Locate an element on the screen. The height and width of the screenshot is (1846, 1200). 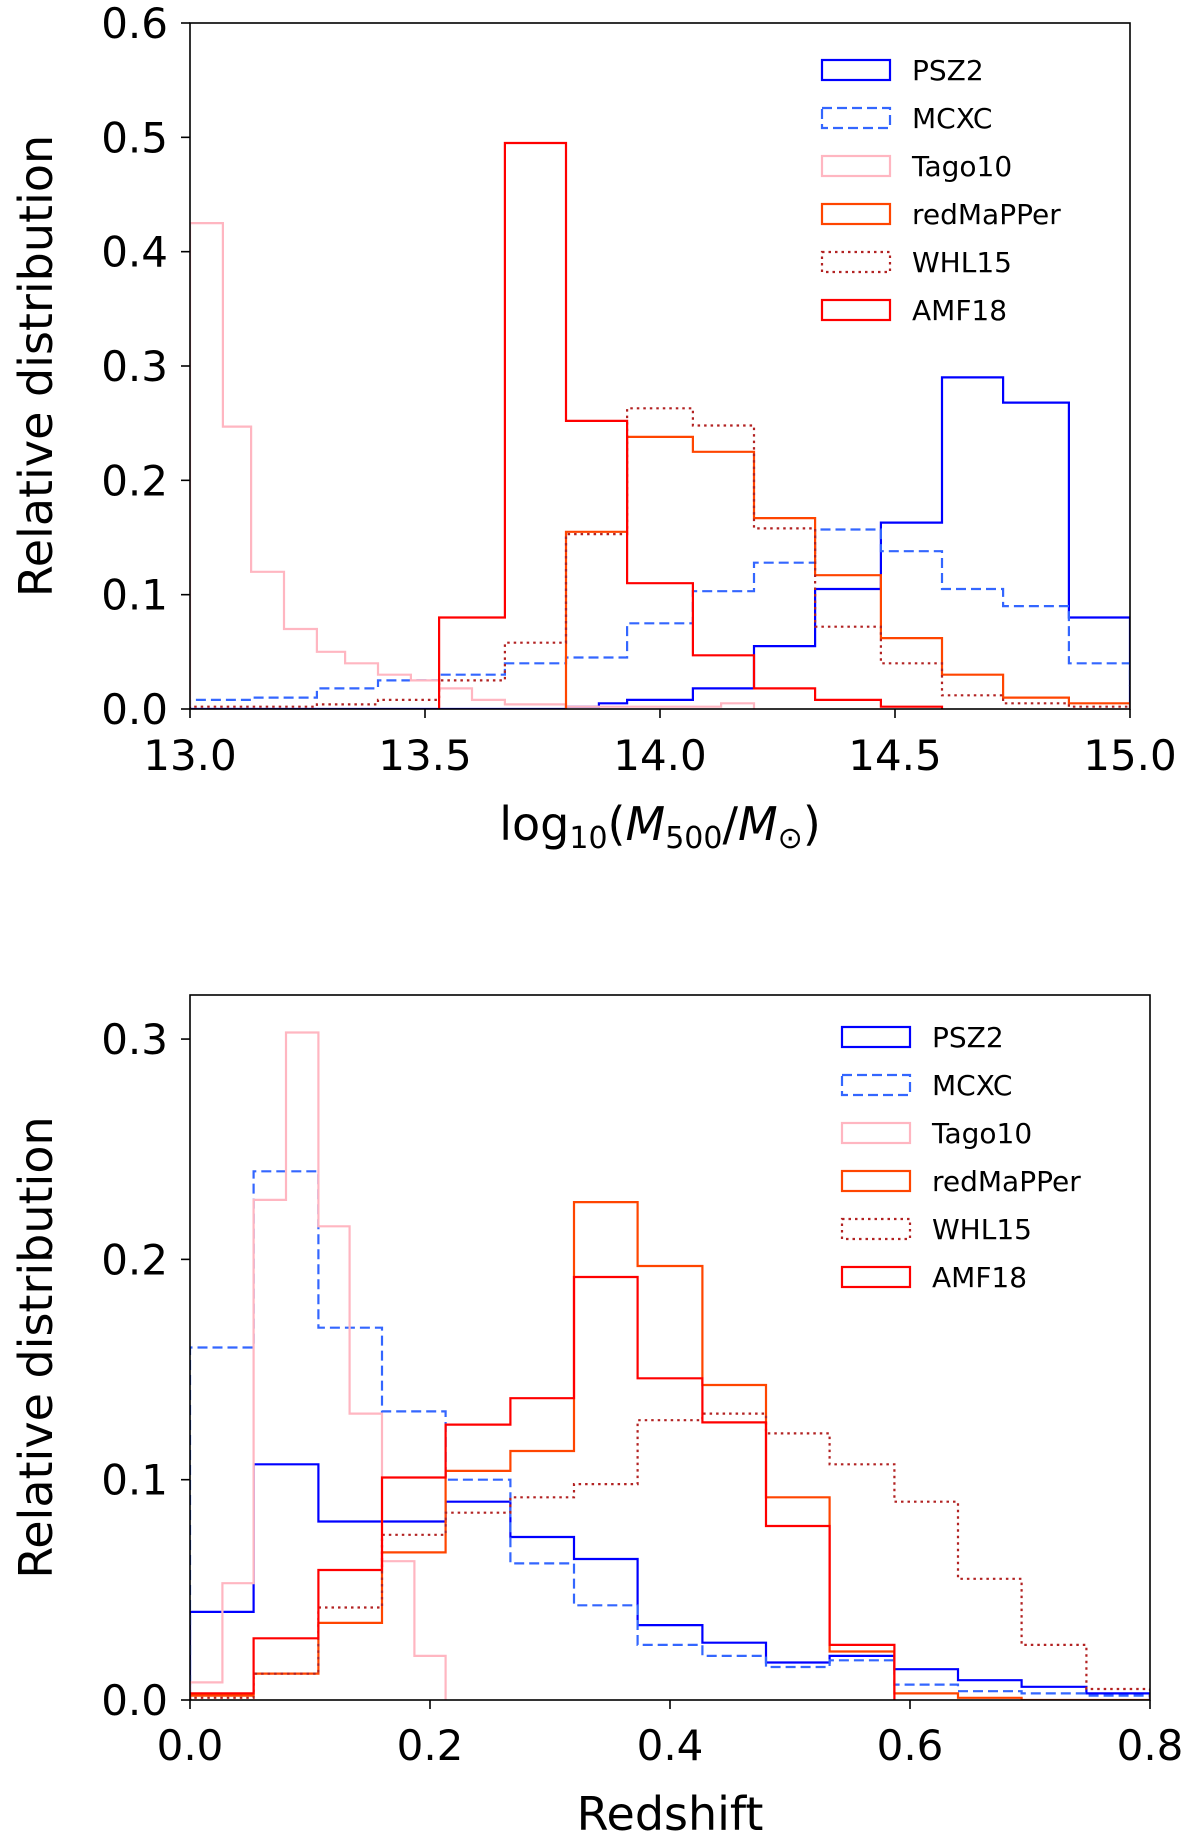
x-tick-label: 15.0 is located at coordinates (1130, 755).